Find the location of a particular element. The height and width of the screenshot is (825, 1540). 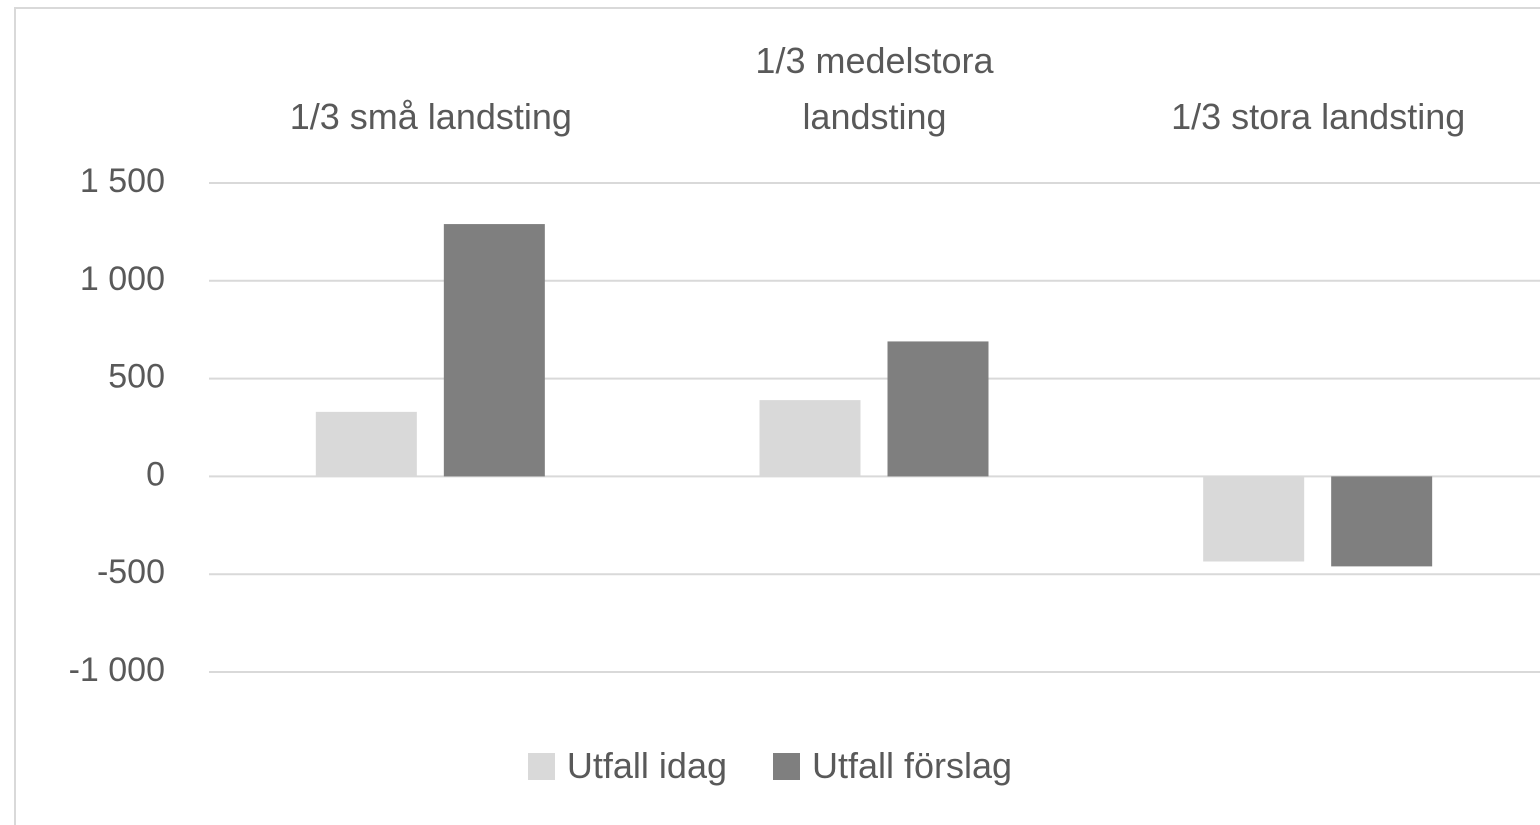

category-label: 1/3 stora landsting is located at coordinates (1318, 116).